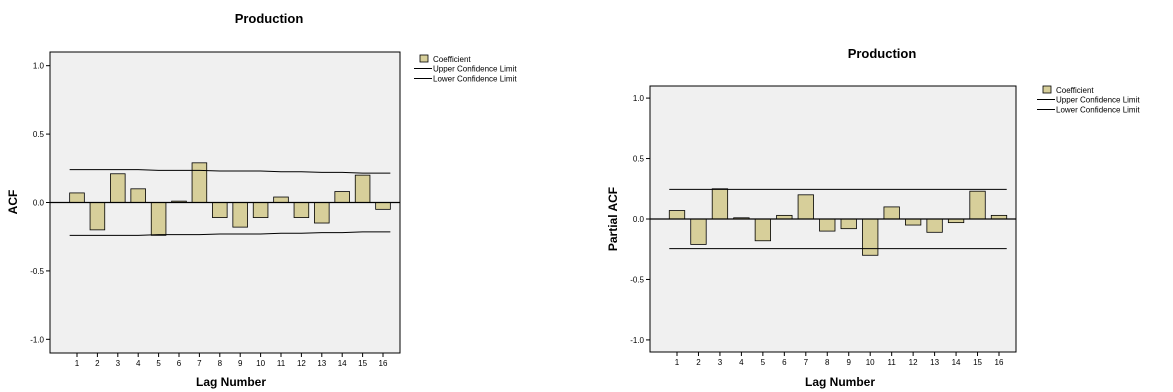 This screenshot has width=1173, height=392. I want to click on pacf-y-tick-label: -1.0, so click(637, 340).